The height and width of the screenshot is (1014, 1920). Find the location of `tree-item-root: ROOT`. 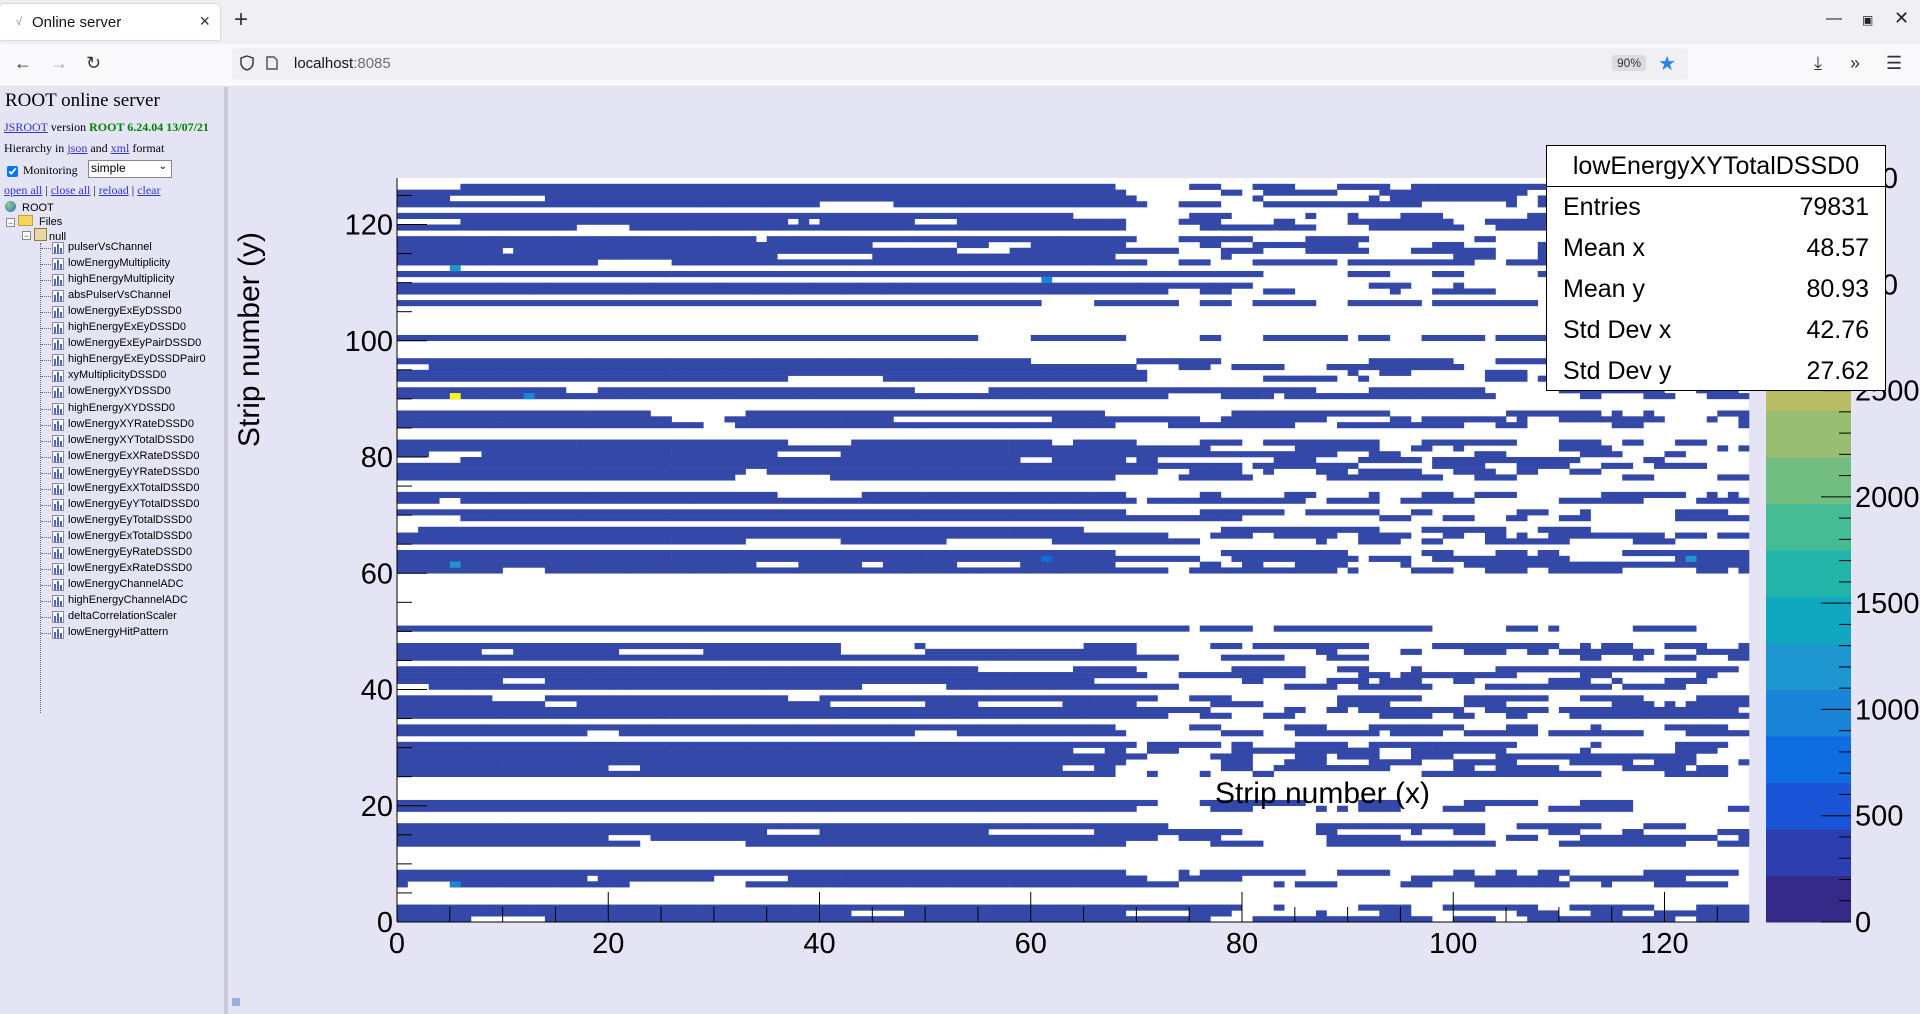

tree-item-root: ROOT is located at coordinates (29, 207).